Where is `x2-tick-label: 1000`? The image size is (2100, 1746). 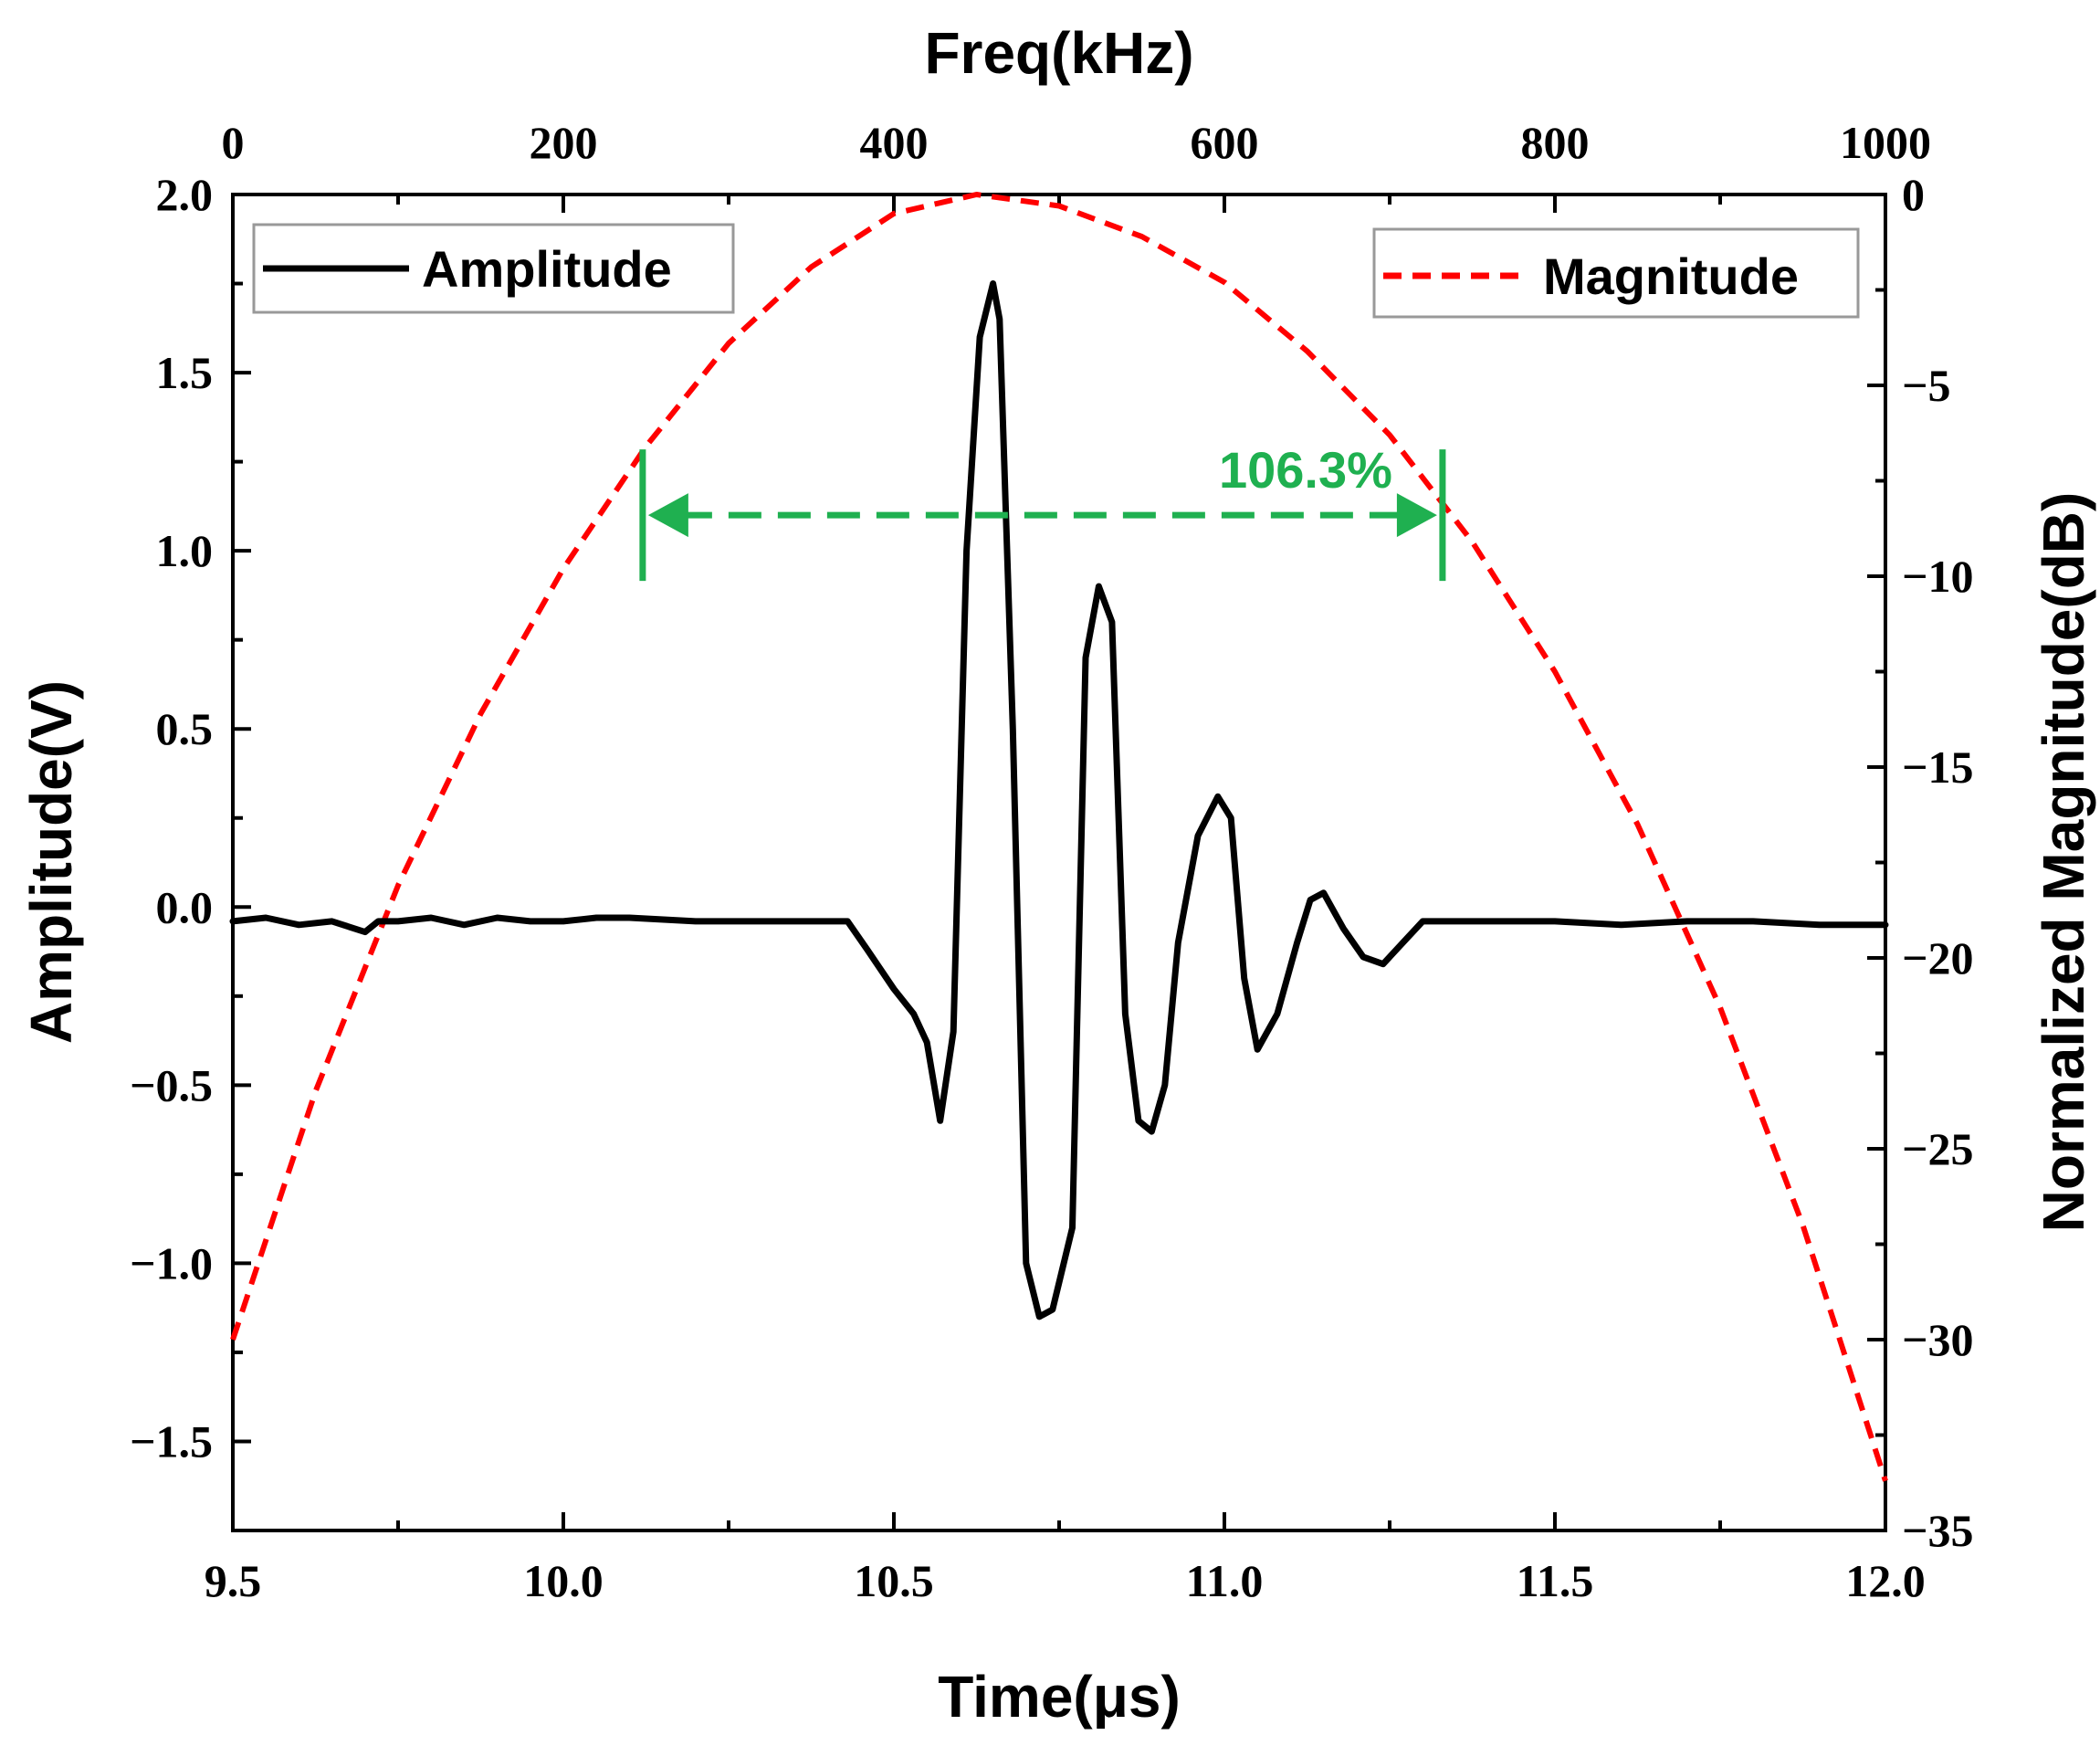 x2-tick-label: 1000 is located at coordinates (1886, 142).